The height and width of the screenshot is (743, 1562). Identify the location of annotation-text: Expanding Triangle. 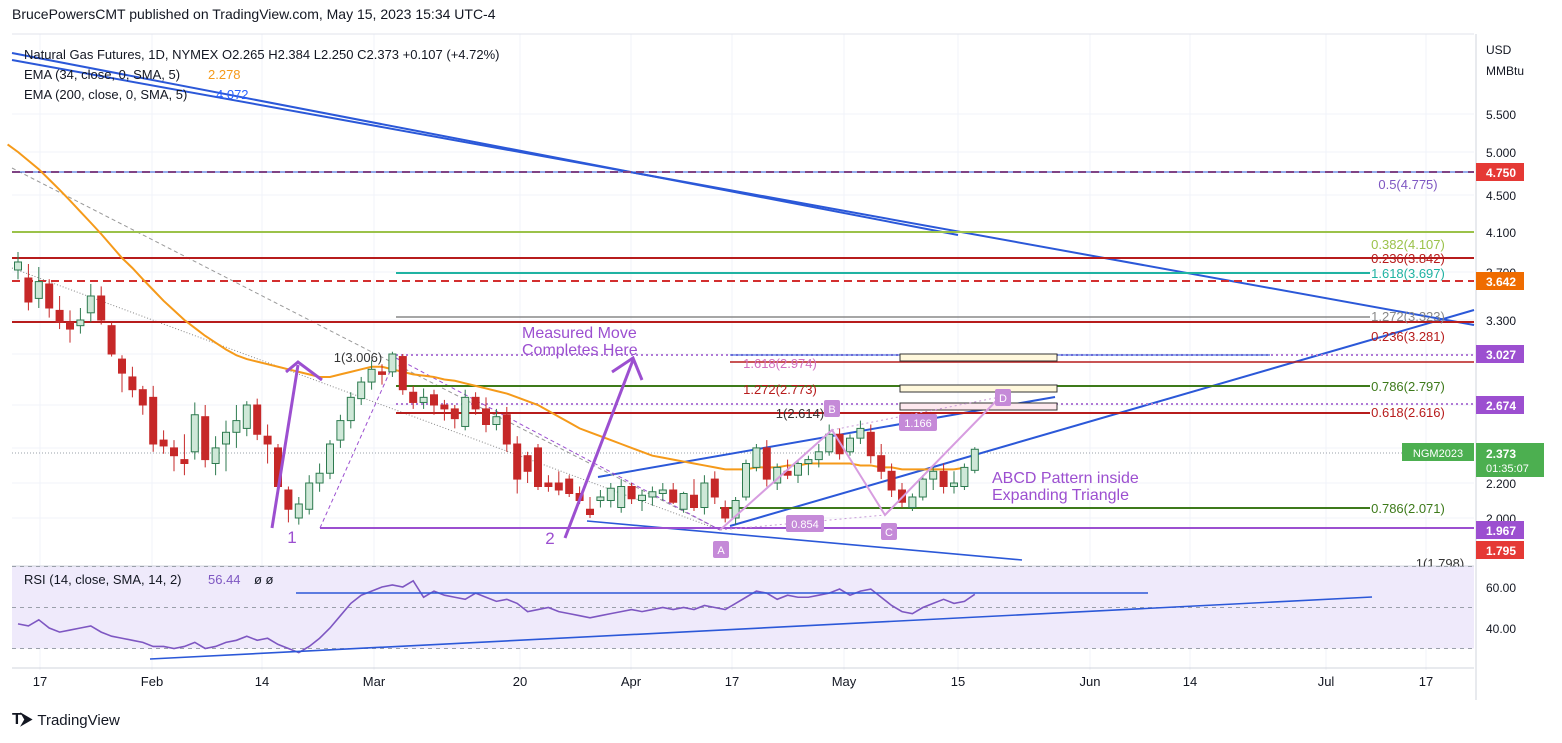
(1060, 495).